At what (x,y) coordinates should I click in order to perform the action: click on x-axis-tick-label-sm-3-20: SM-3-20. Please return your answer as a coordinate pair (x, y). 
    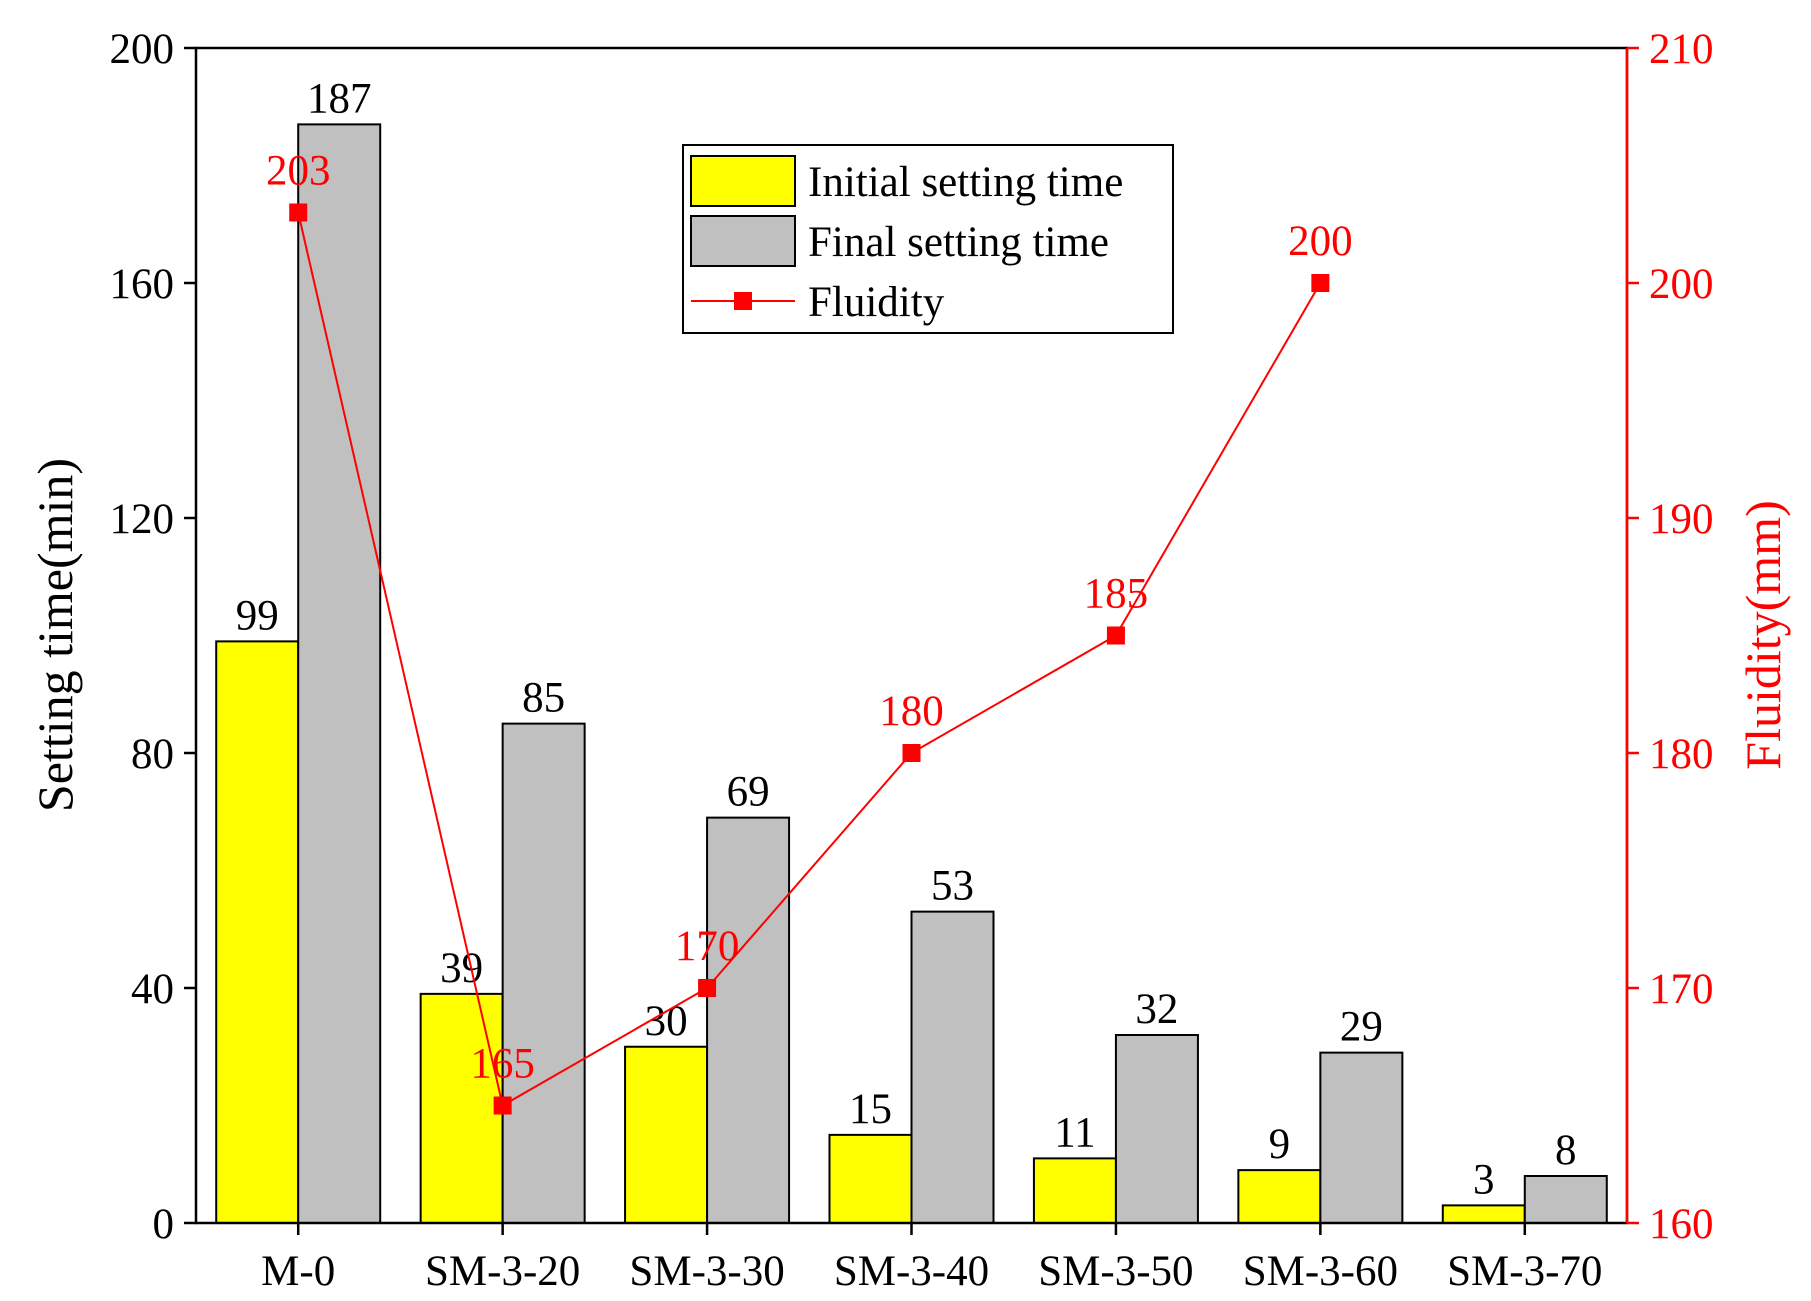
    Looking at the image, I should click on (502, 1271).